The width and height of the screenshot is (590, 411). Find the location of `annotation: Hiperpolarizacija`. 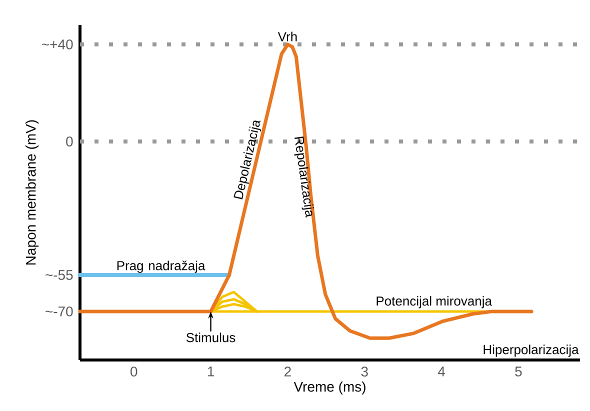

annotation: Hiperpolarizacija is located at coordinates (531, 350).